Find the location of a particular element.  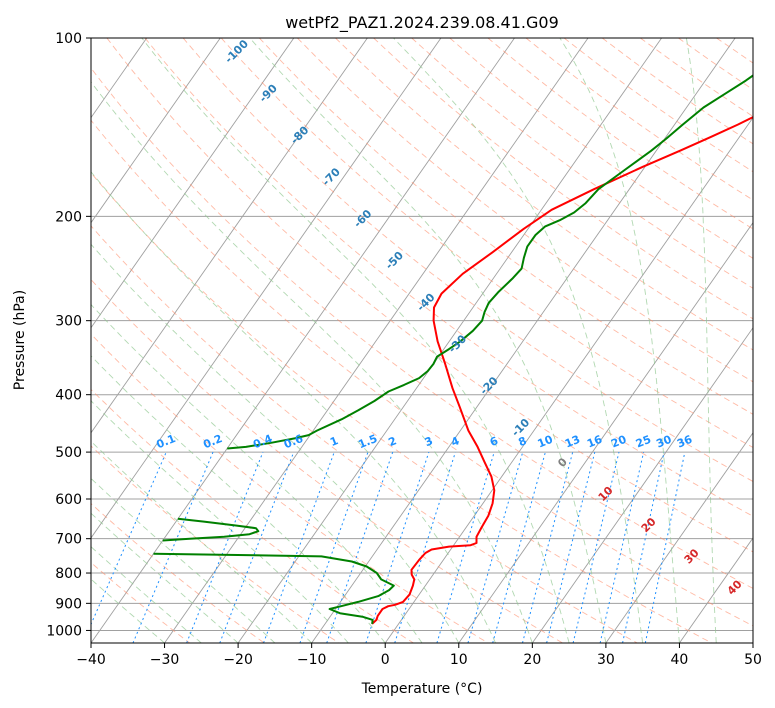

mixing-ratio-label: 6 is located at coordinates (494, 441).